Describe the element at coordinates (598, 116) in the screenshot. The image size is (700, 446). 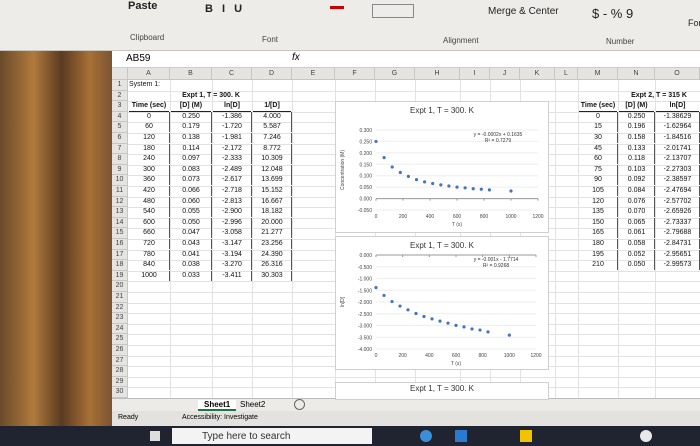
I see `cell: 0` at that location.